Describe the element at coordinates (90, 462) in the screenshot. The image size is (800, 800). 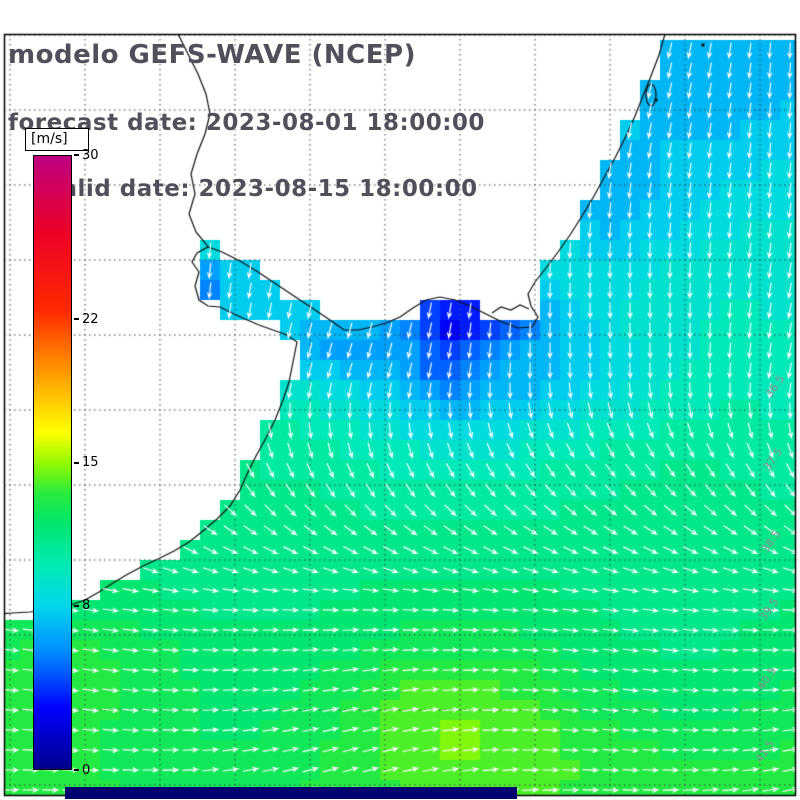
I see `colorbar-tick-label: 15` at that location.